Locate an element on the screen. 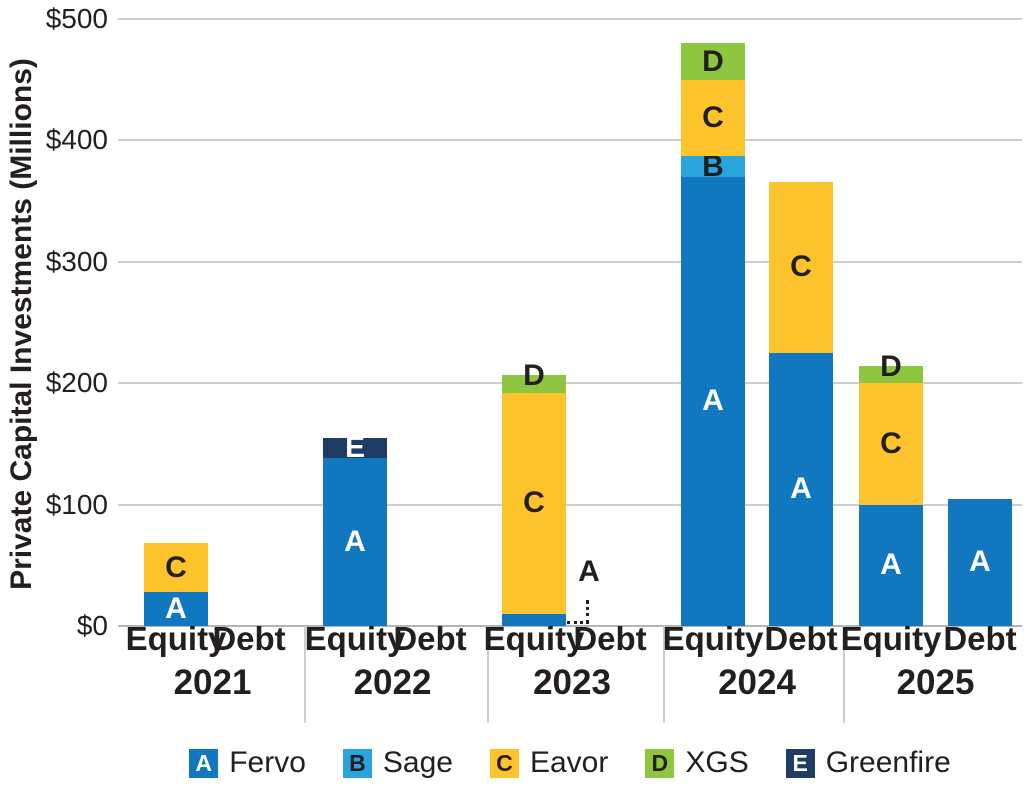 The height and width of the screenshot is (790, 1024). x-label-2024-debt: Debt is located at coordinates (801, 638).